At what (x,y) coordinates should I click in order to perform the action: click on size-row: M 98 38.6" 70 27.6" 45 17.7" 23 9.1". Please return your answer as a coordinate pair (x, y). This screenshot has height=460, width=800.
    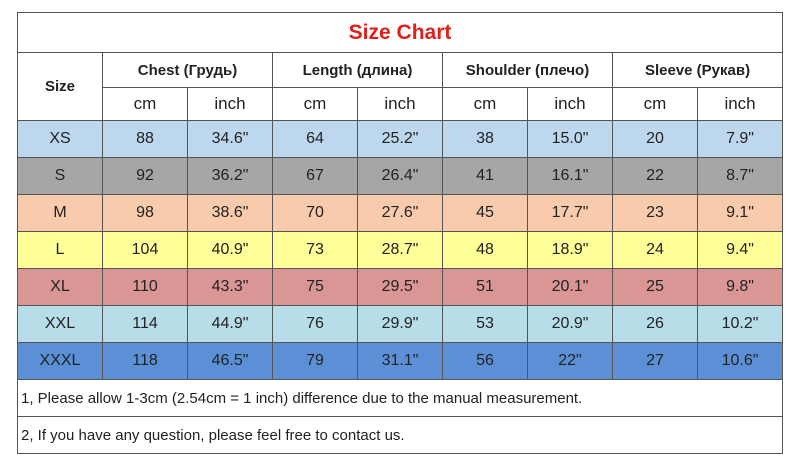
    Looking at the image, I should click on (400, 213).